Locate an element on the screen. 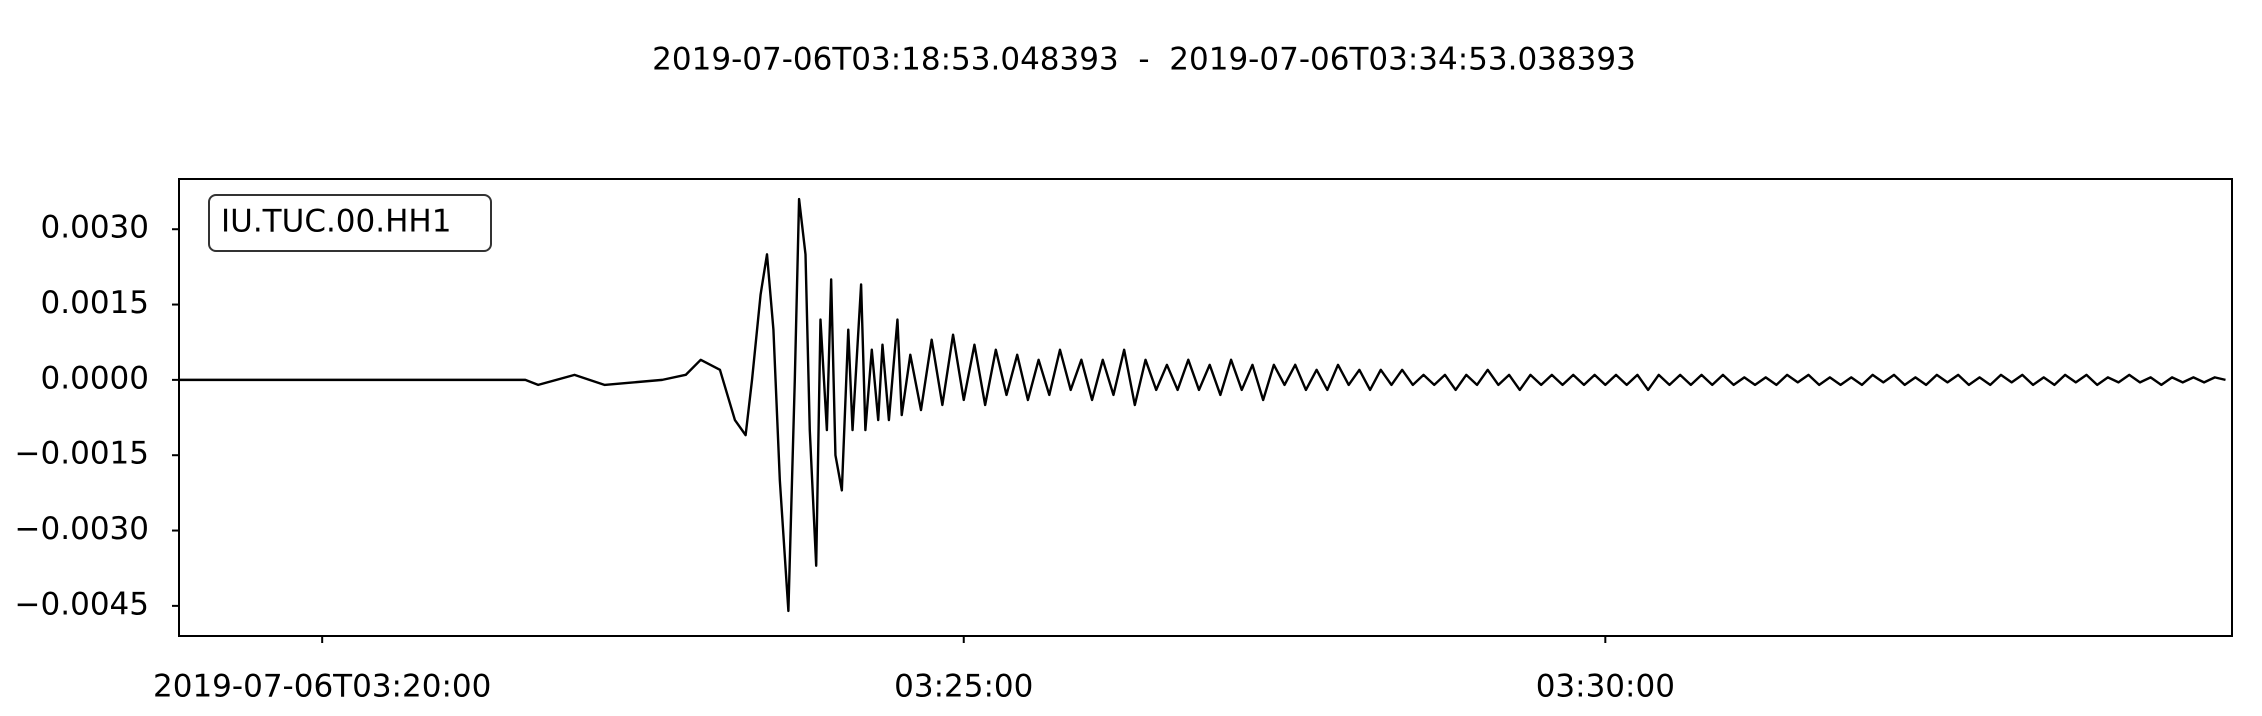 The height and width of the screenshot is (716, 2262). y-tick-label: 0.0015 is located at coordinates (95, 303).